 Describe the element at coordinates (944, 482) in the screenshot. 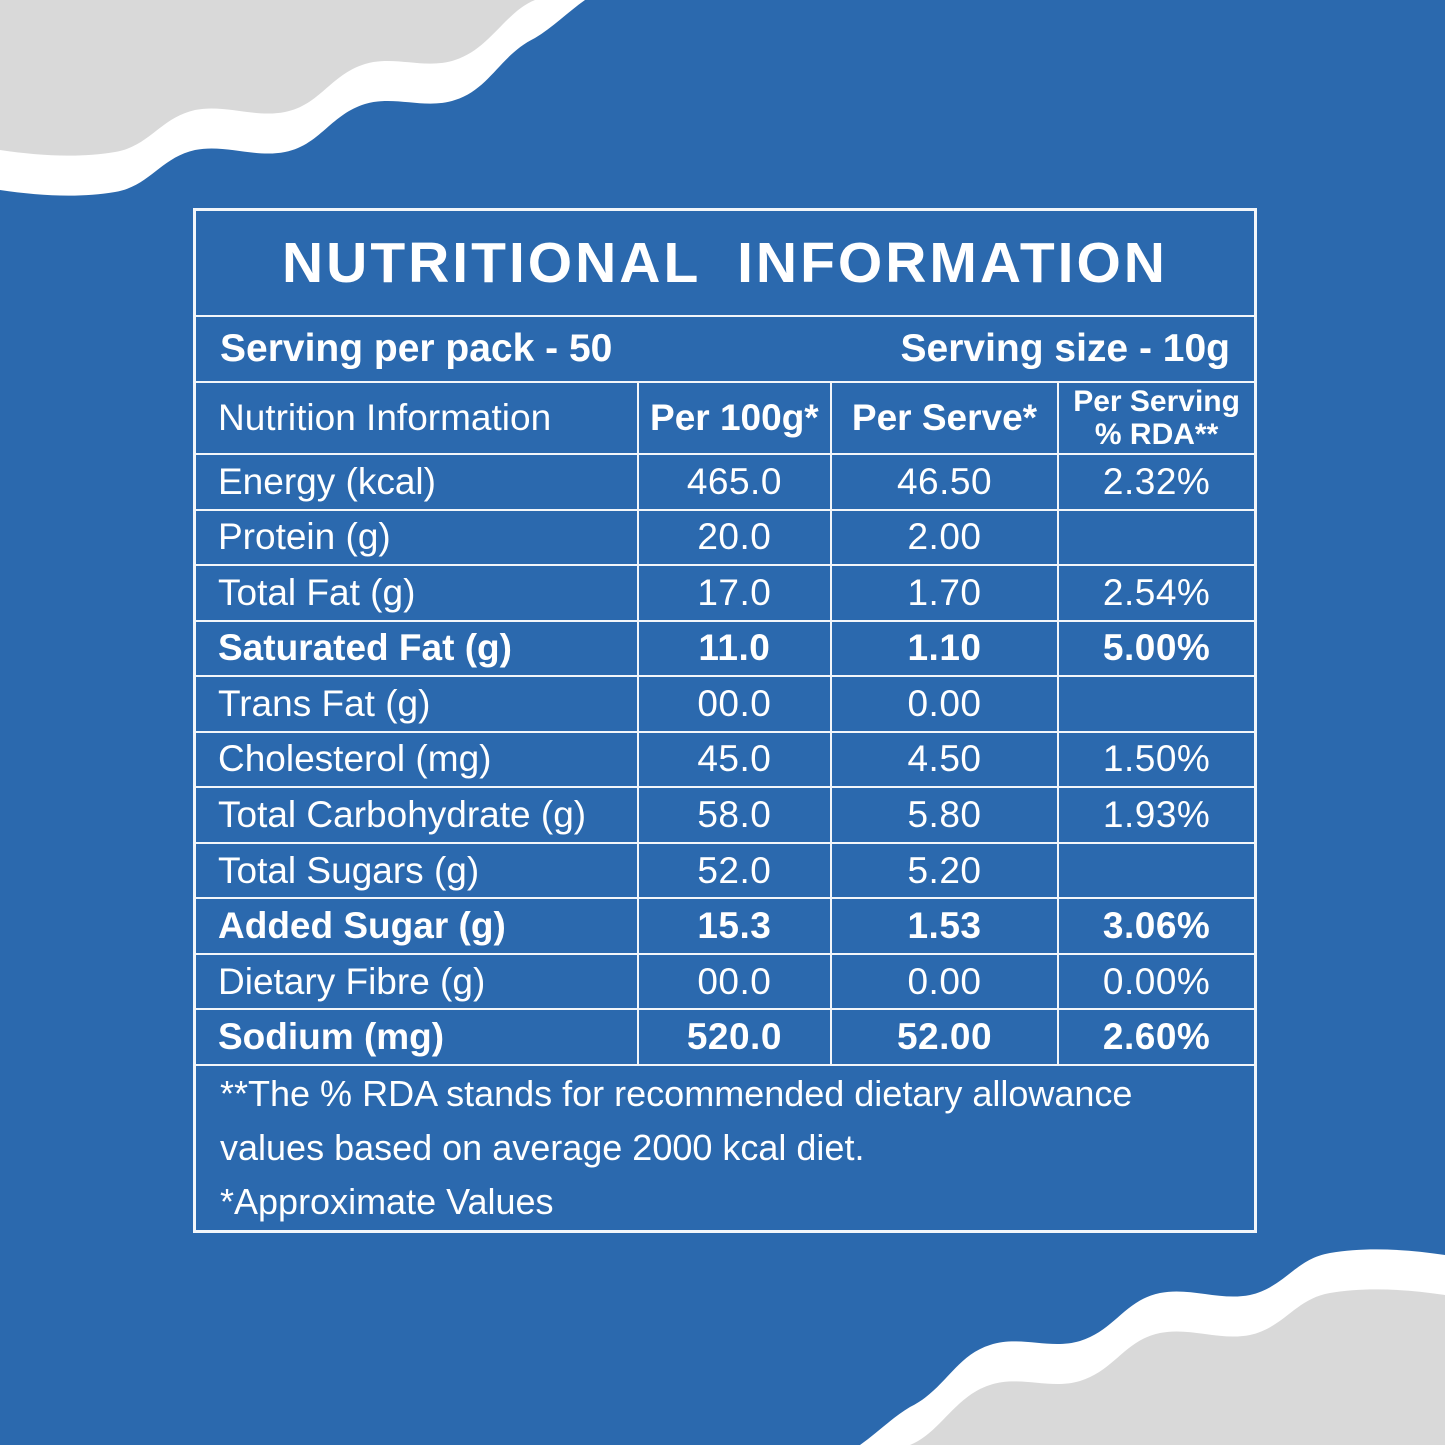

I see `per-serve-cell: 46.50` at that location.